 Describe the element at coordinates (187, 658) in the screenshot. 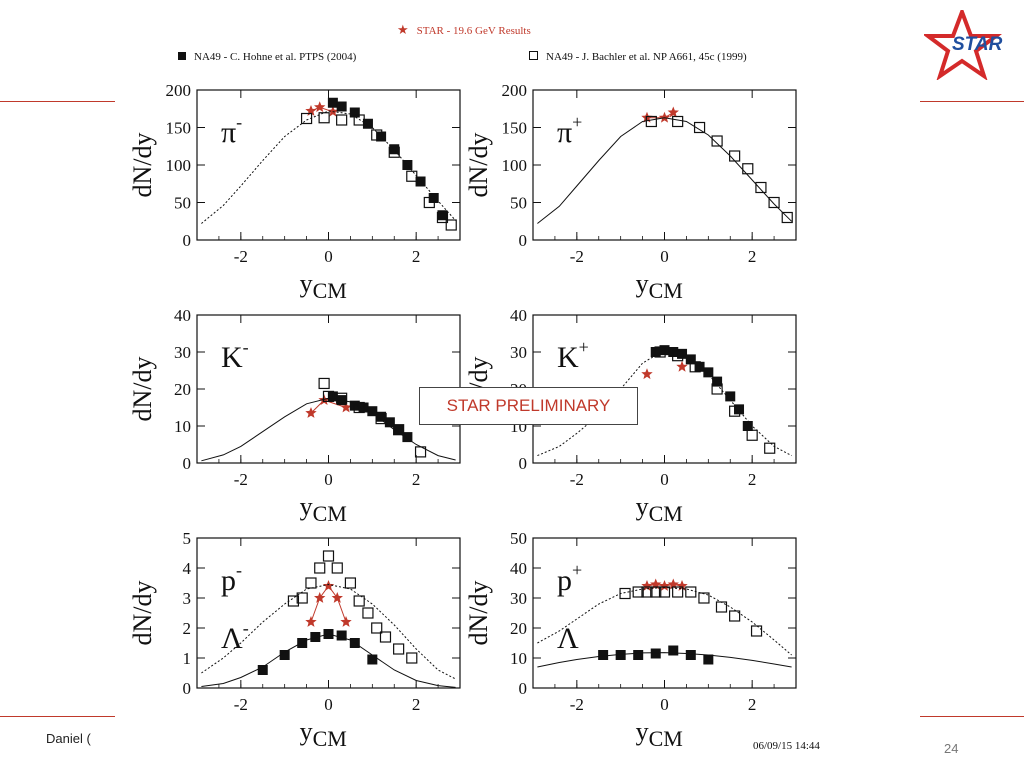

I see `y-tick-label: 1` at that location.